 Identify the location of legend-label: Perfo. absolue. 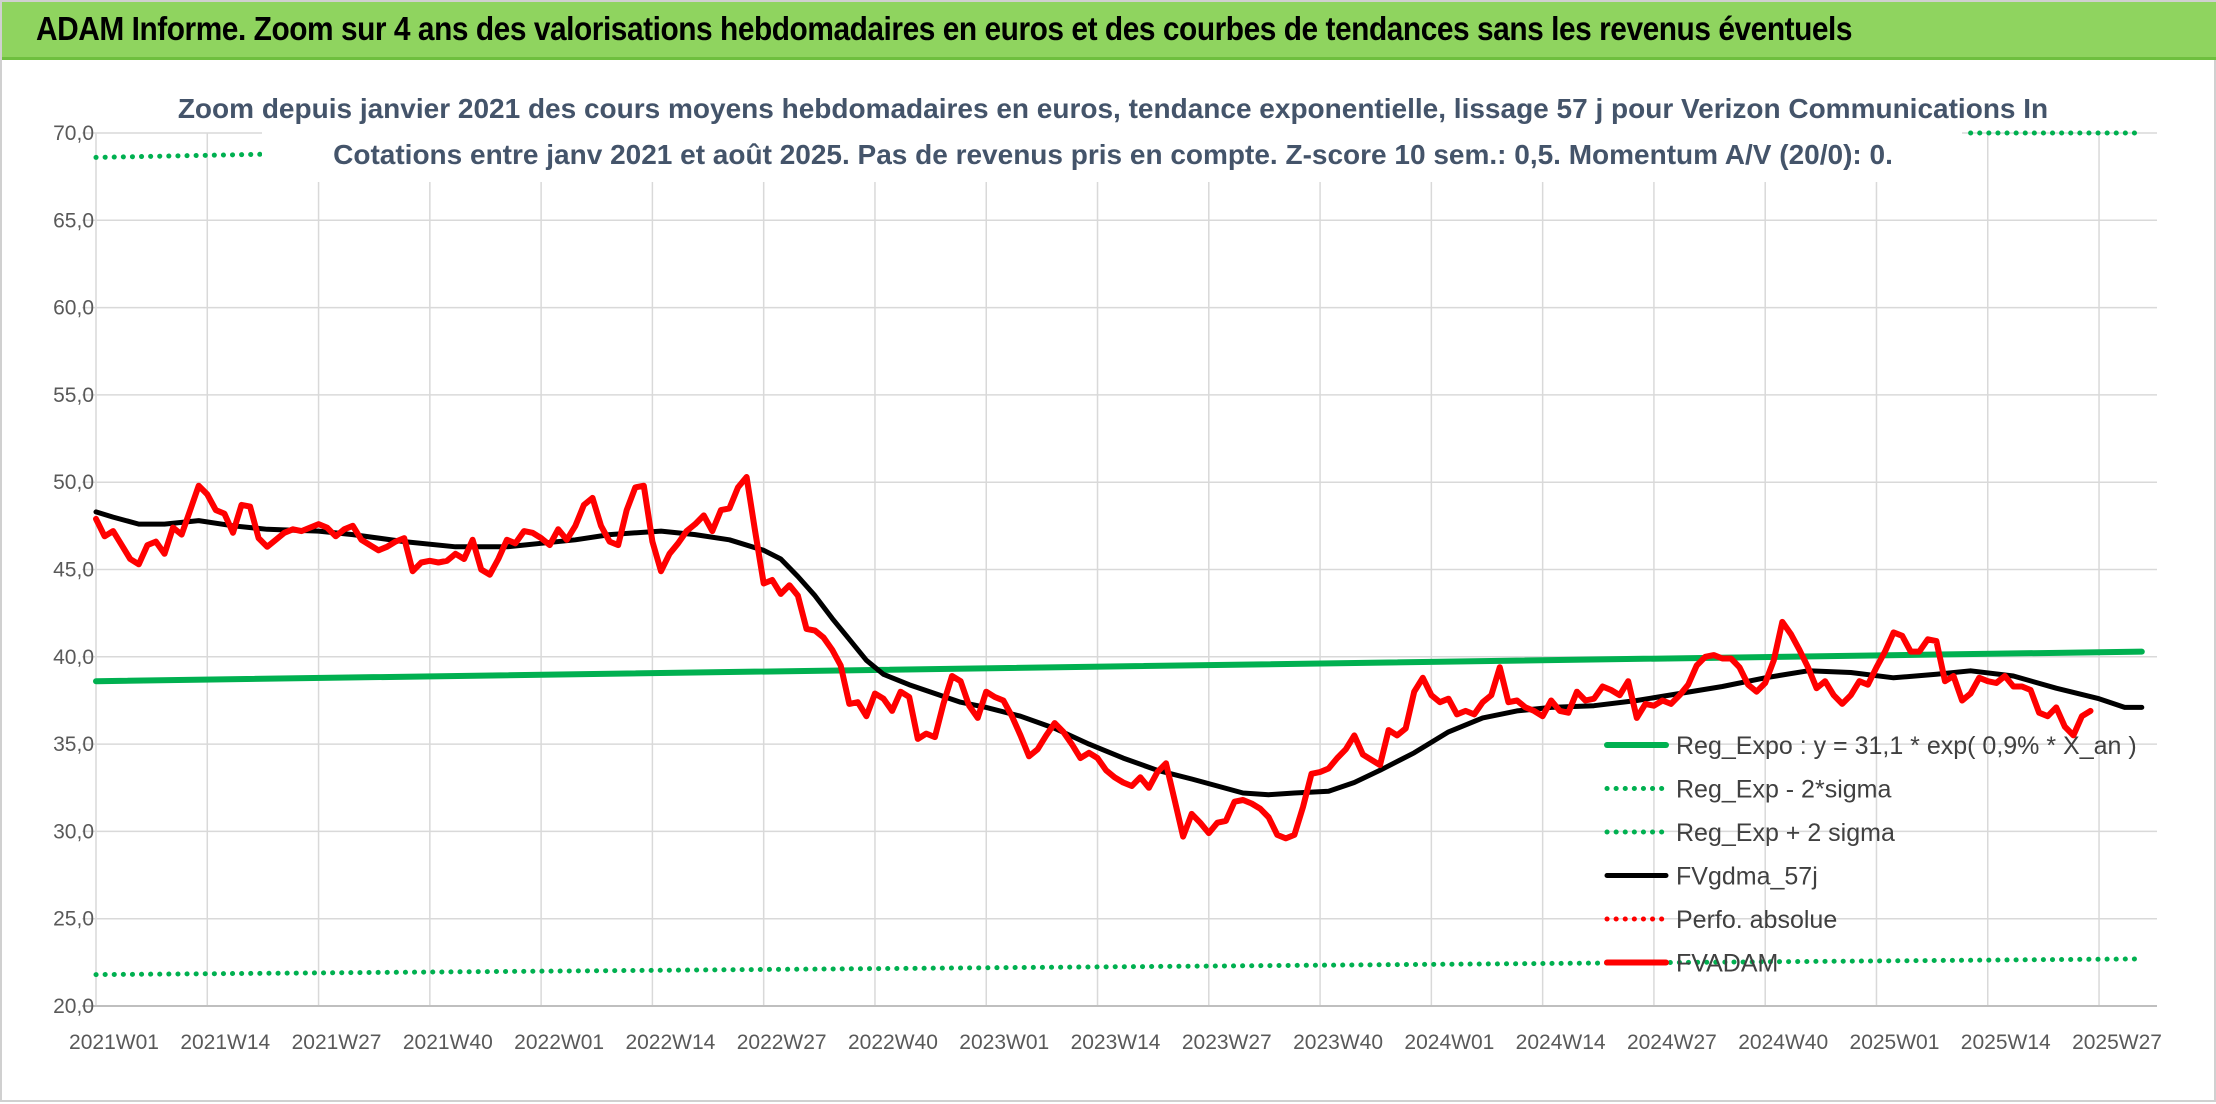
(1756, 920).